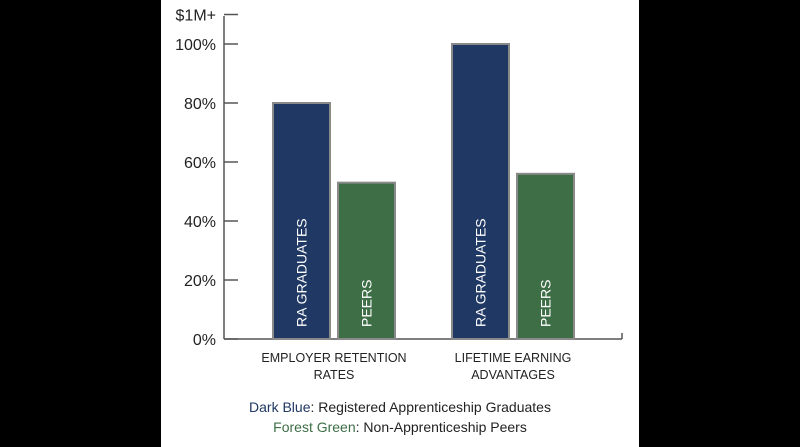 The image size is (800, 447). Describe the element at coordinates (314, 427) in the screenshot. I see `legend-key: Forest Green` at that location.